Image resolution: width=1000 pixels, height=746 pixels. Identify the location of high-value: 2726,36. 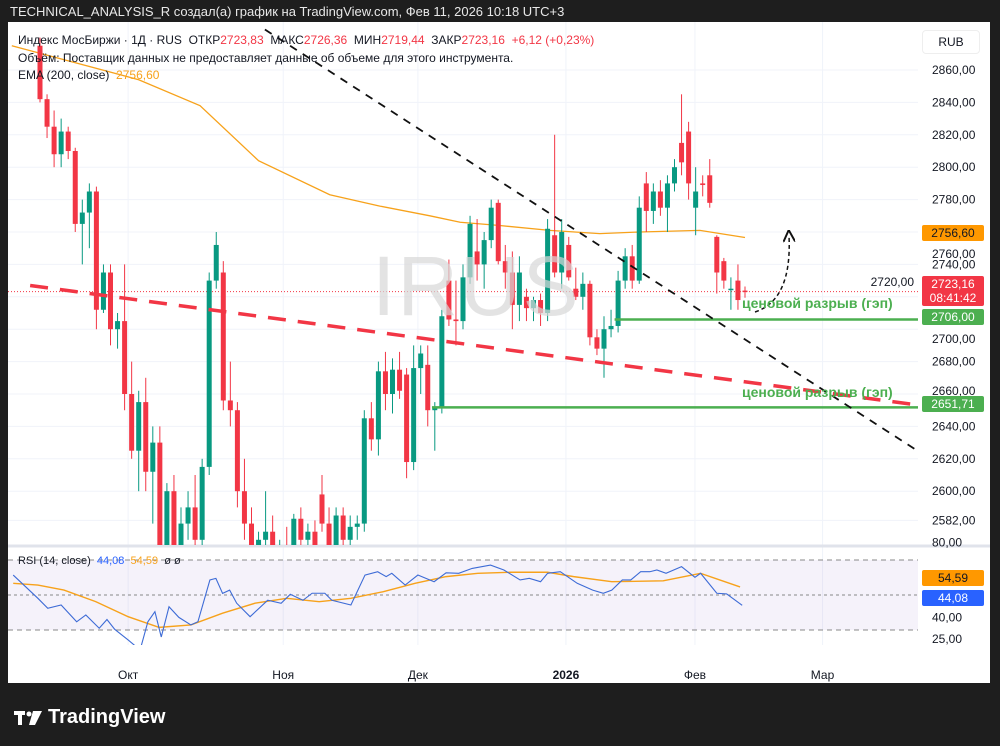
(325, 40).